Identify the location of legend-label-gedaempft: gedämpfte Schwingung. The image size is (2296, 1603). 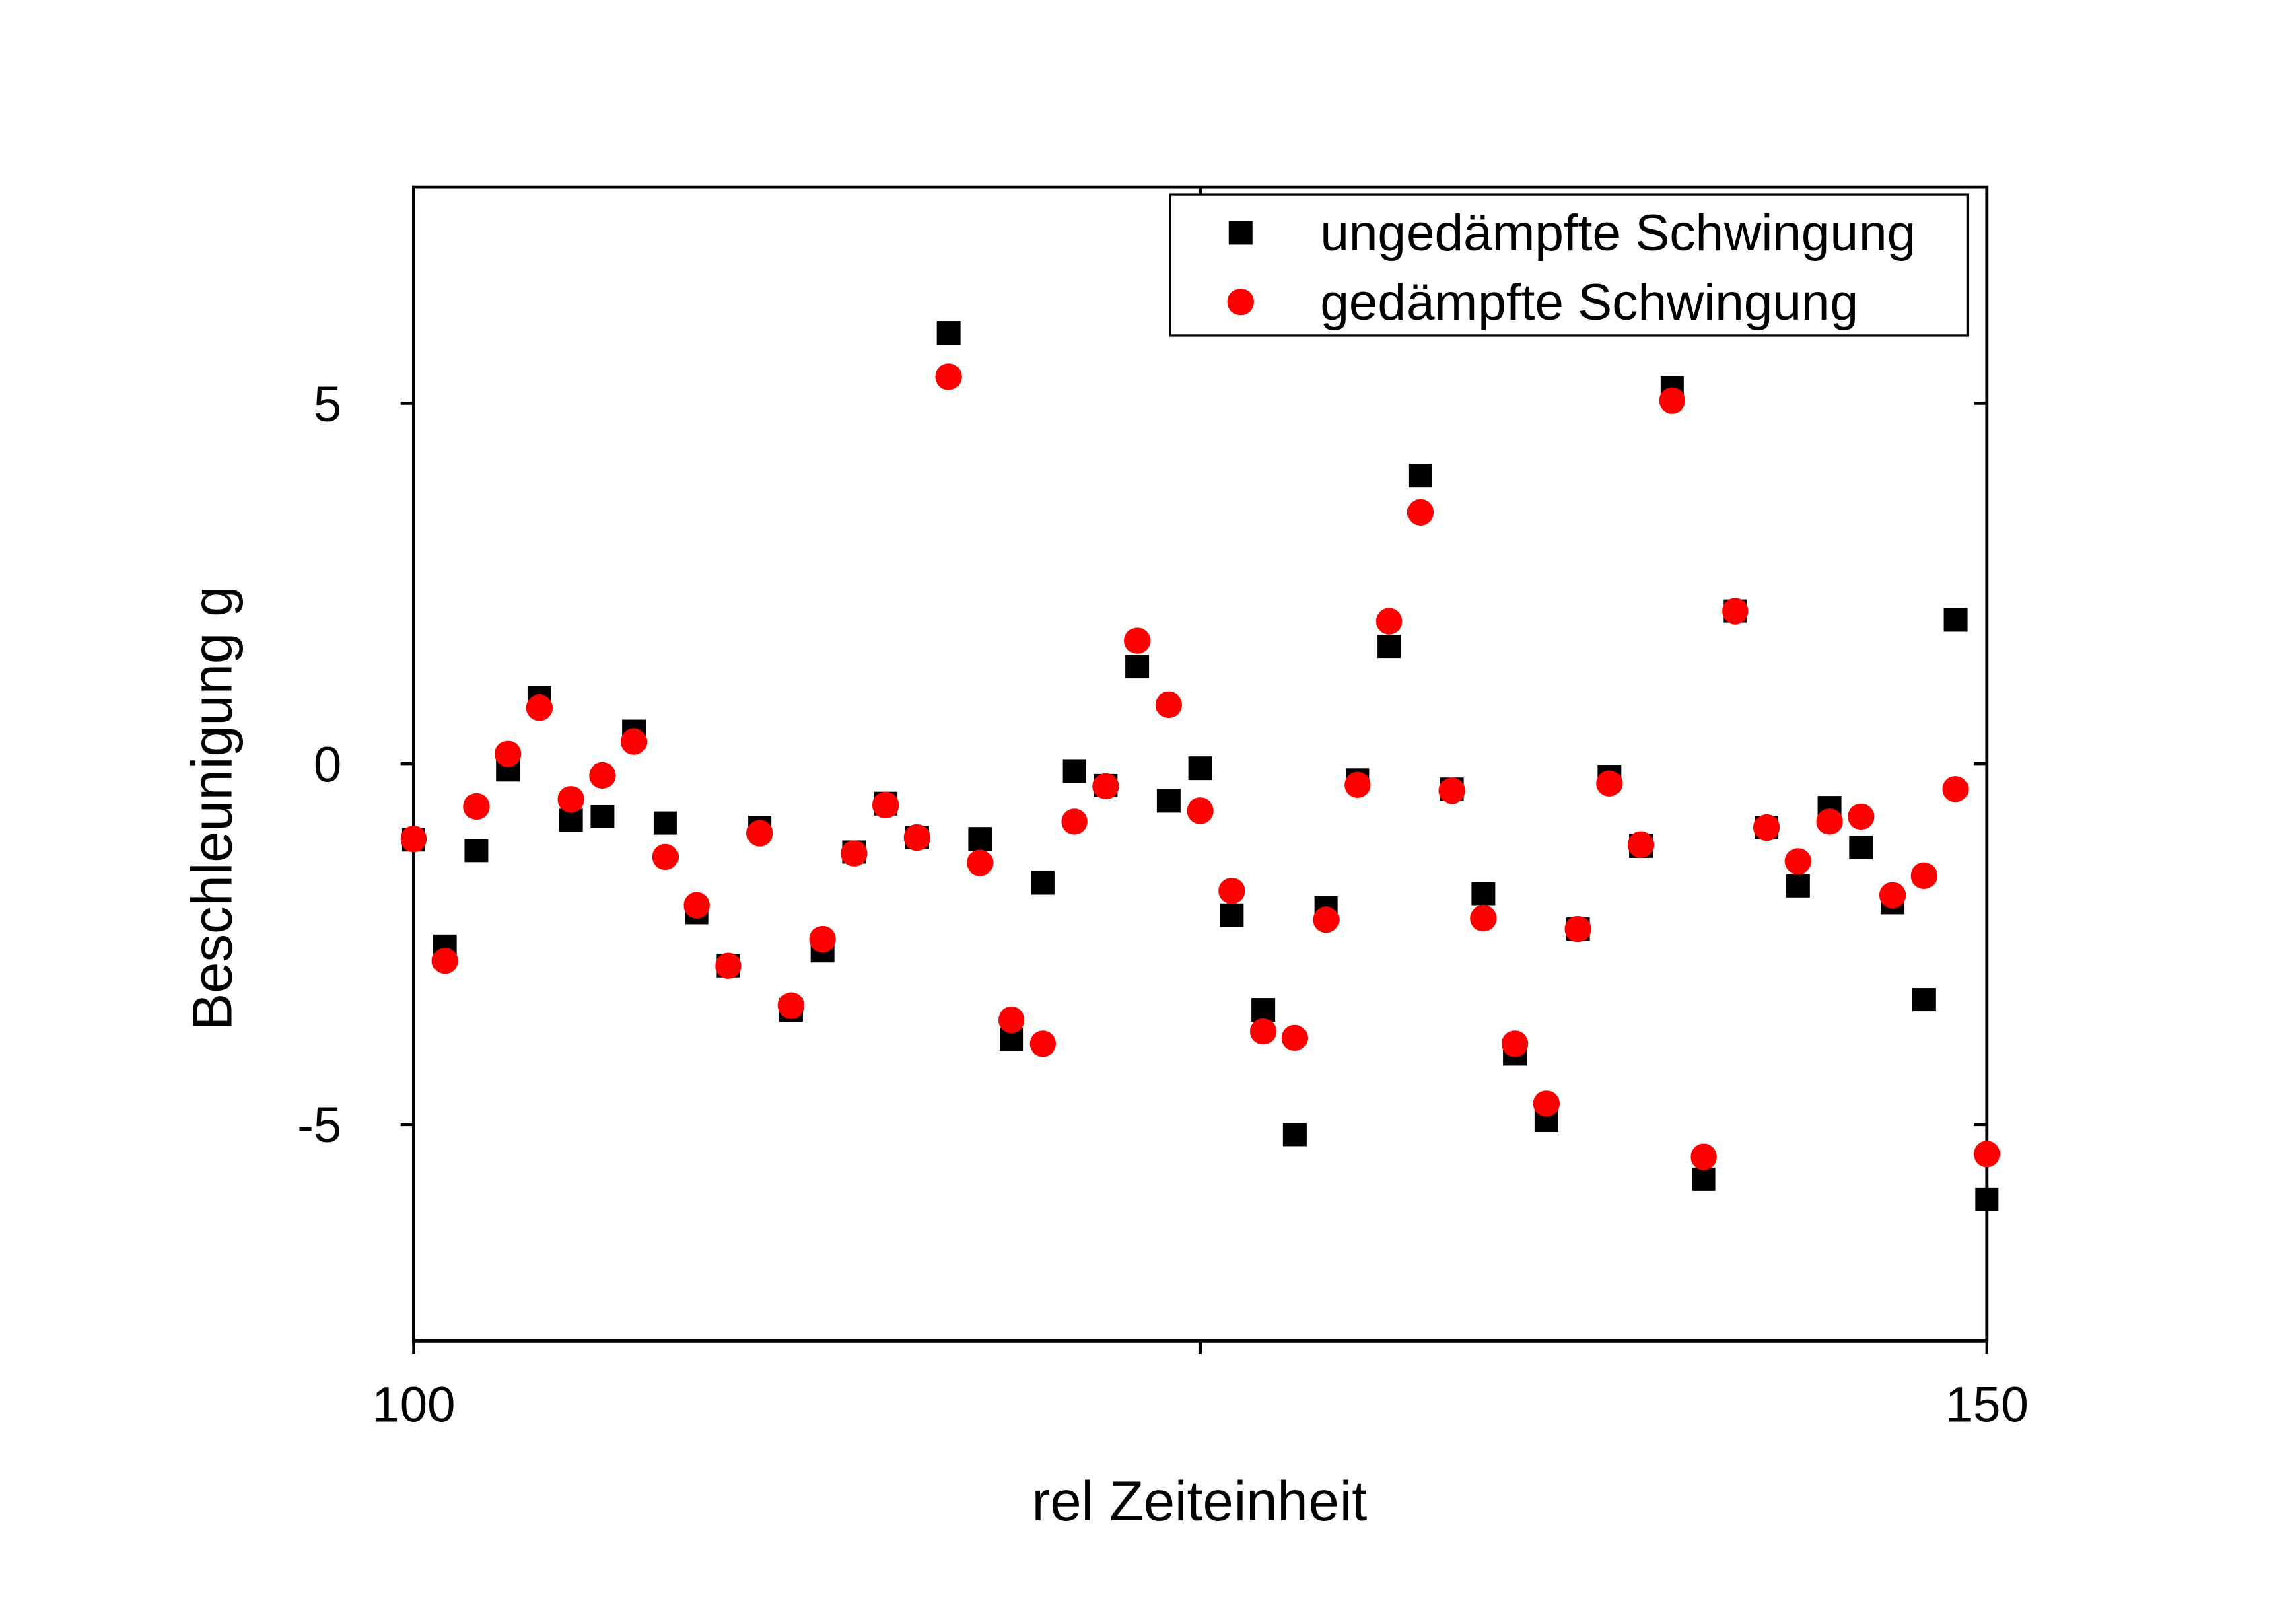
(1589, 302).